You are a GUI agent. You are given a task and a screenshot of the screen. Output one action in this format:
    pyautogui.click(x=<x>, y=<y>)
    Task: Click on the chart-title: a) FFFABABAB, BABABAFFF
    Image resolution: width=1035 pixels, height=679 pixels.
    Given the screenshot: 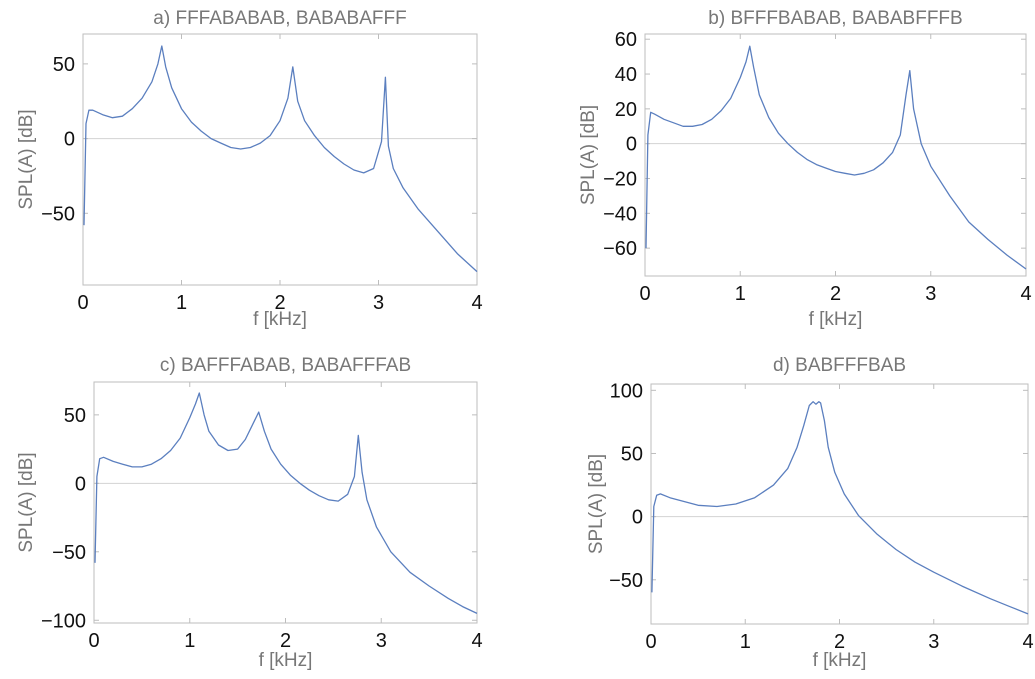 What is the action you would take?
    pyautogui.click(x=279, y=18)
    